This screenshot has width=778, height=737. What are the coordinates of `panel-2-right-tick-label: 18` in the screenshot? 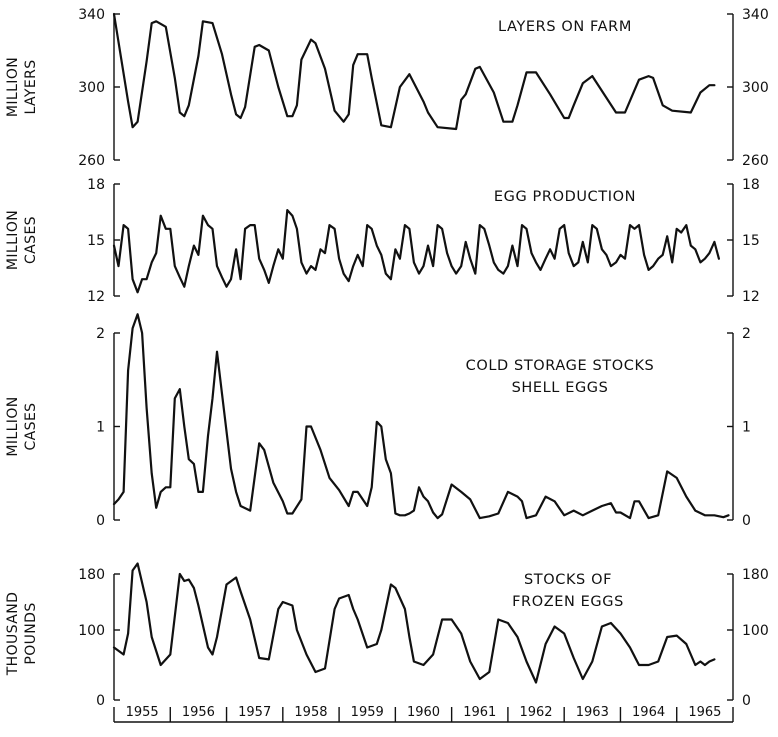 It's located at (751, 185).